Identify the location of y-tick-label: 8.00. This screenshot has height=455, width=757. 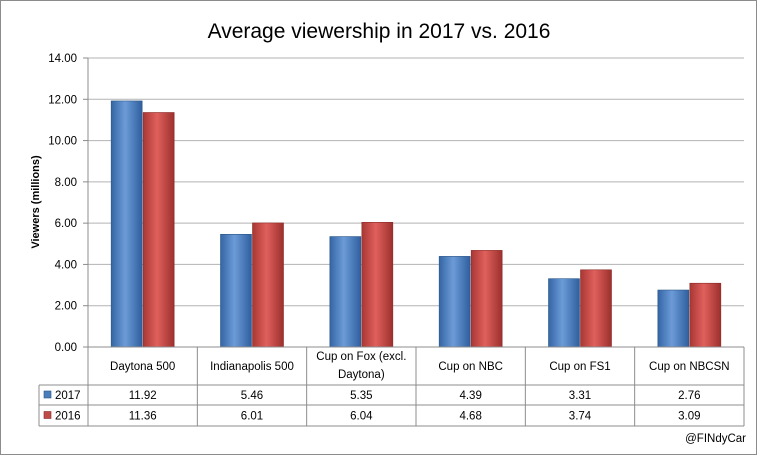
(66, 183).